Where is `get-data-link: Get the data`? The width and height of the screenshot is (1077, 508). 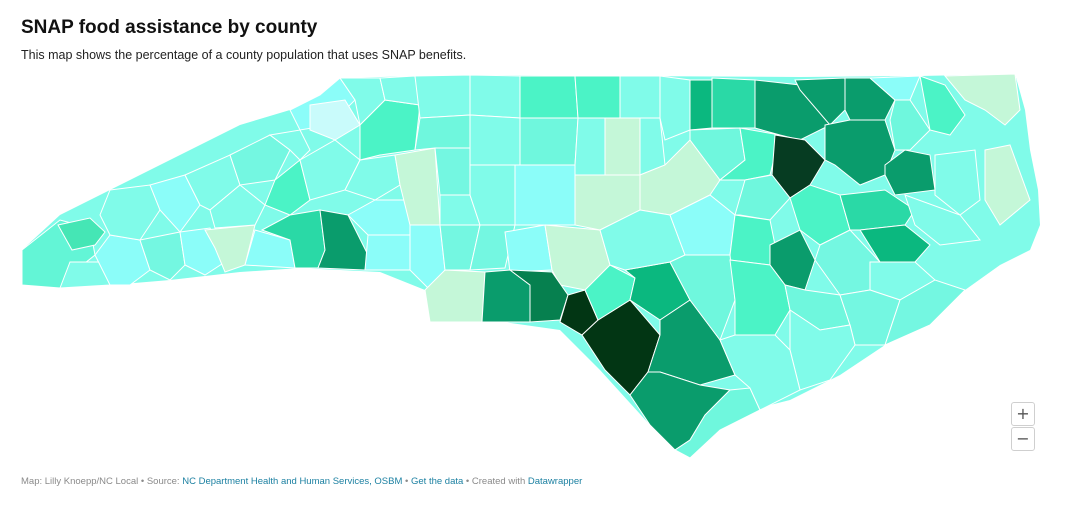
get-data-link: Get the data is located at coordinates (437, 481).